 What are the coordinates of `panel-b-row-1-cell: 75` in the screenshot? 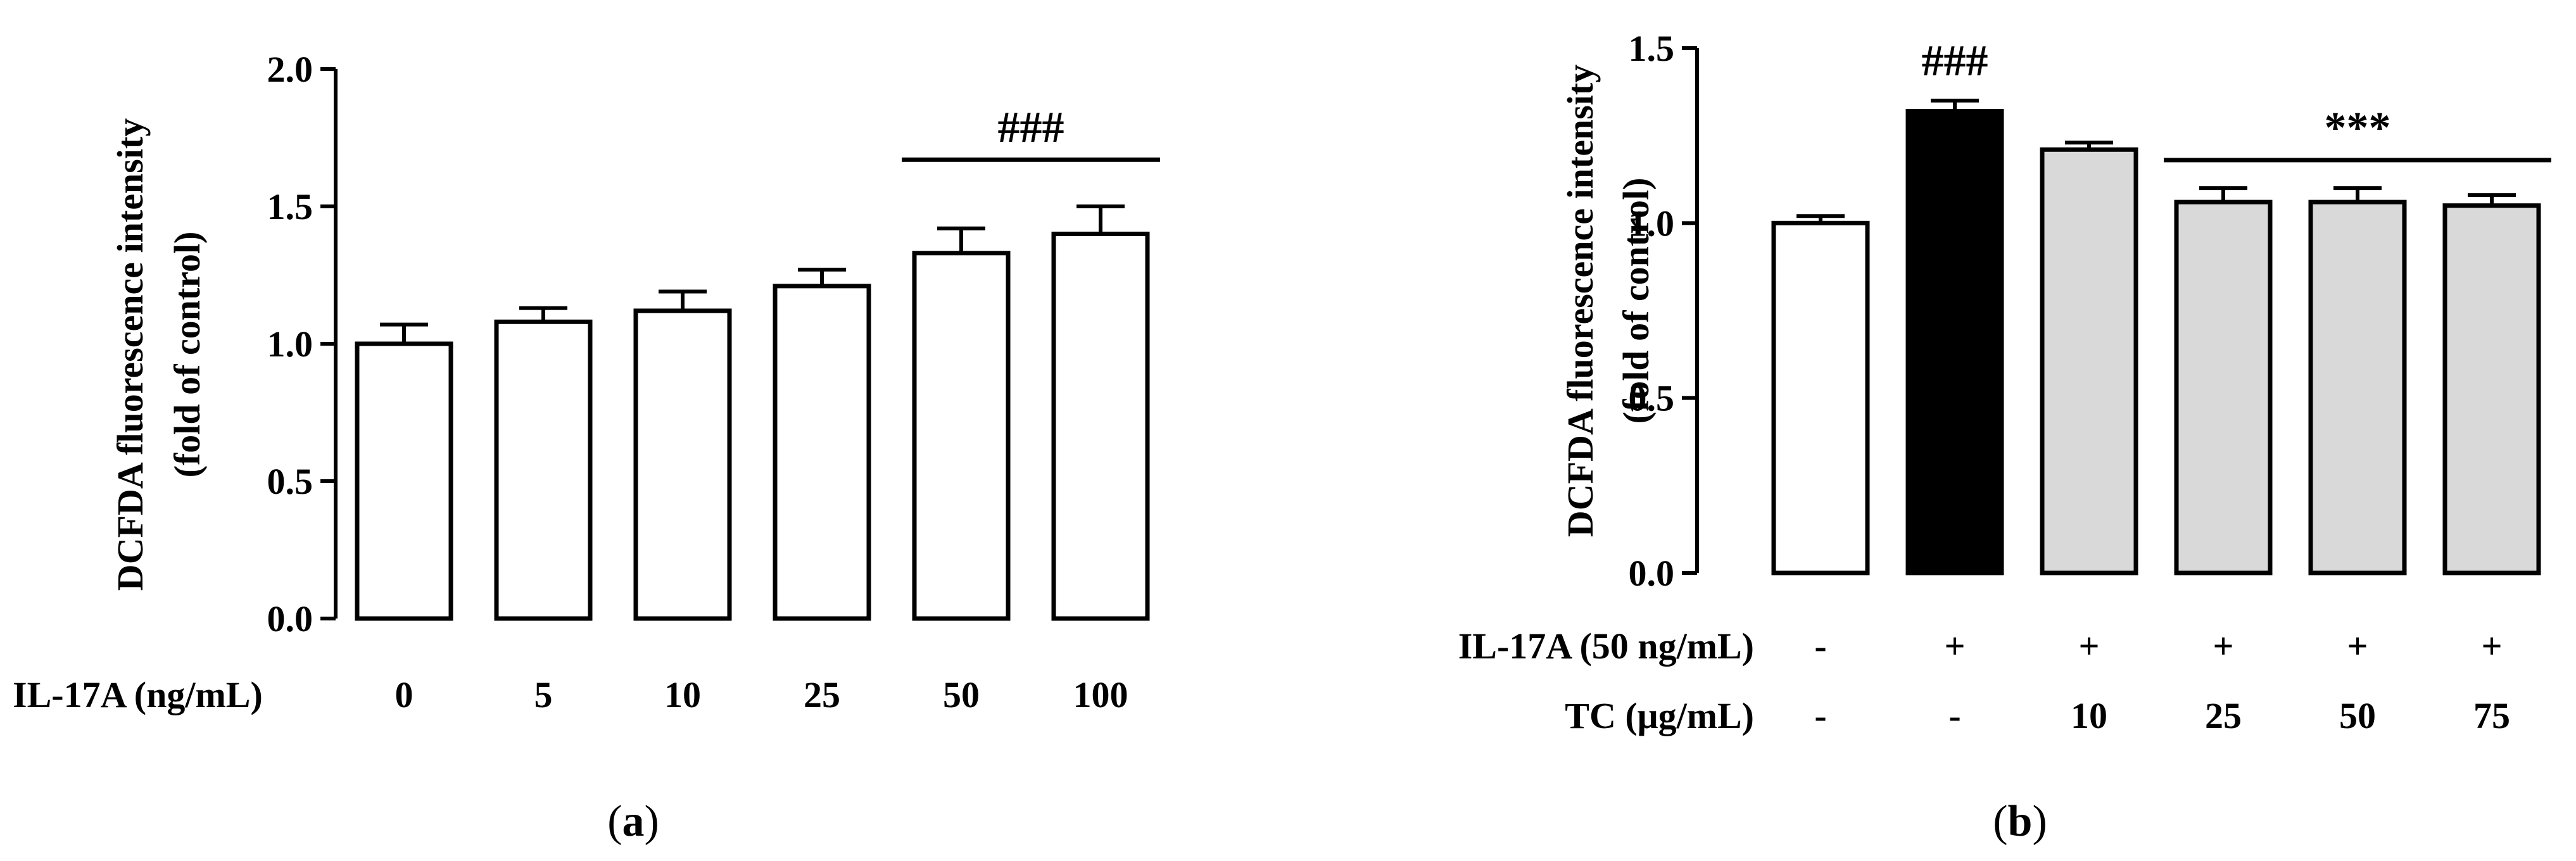 It's located at (2491, 715).